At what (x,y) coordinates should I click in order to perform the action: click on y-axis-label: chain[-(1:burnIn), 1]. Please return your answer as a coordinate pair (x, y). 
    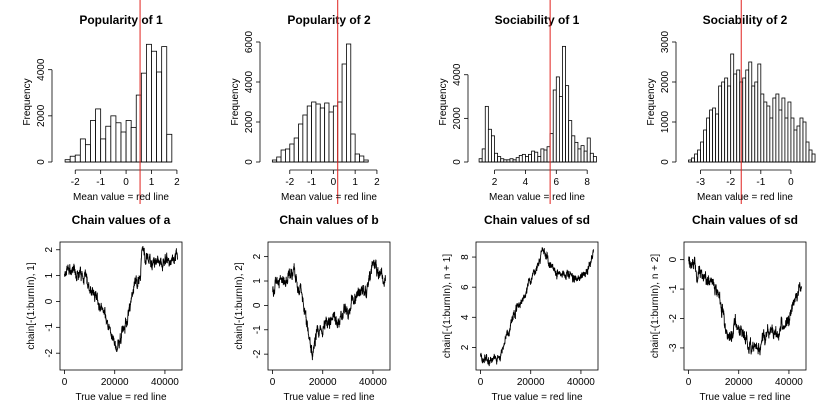
    Looking at the image, I should click on (31, 305).